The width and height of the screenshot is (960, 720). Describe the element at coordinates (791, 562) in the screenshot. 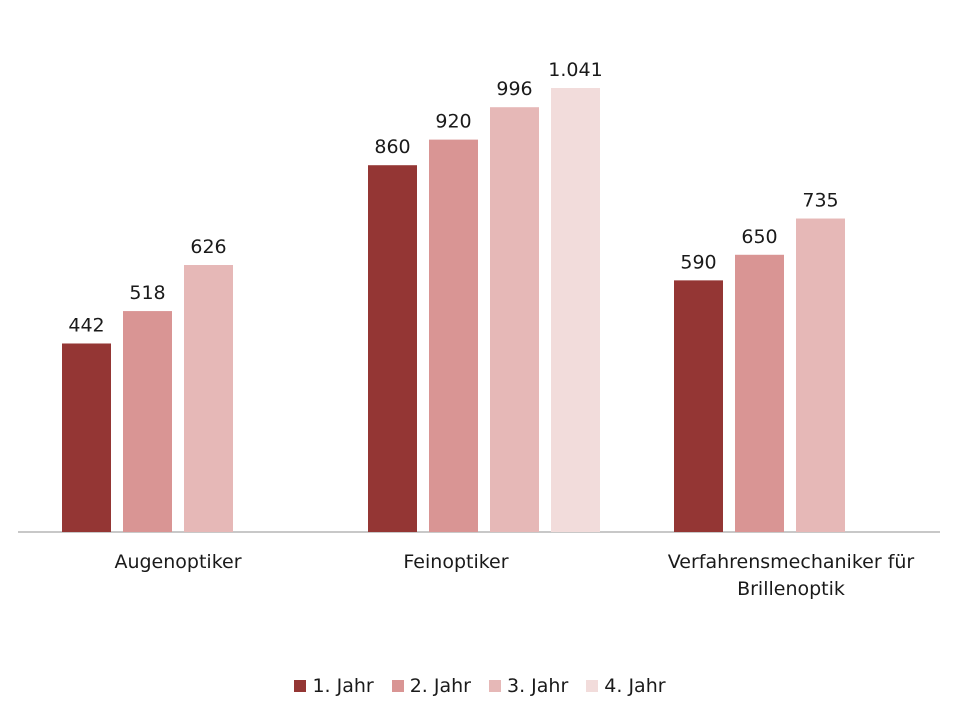

I see `category-label-3-line-1: Verfahrensmechaniker für` at that location.